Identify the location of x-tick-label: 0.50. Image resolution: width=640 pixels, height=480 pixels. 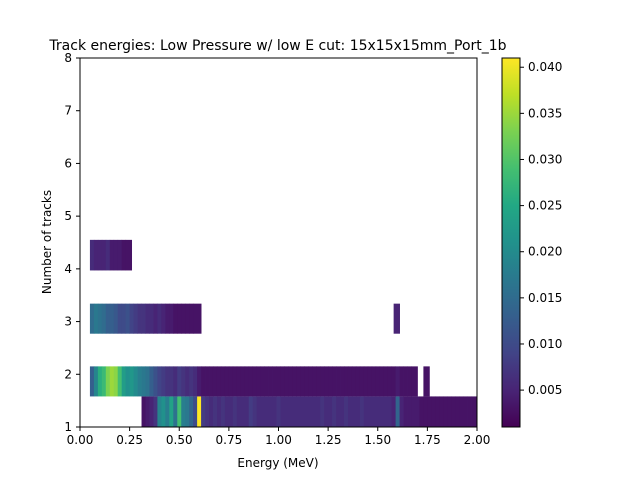
(179, 440).